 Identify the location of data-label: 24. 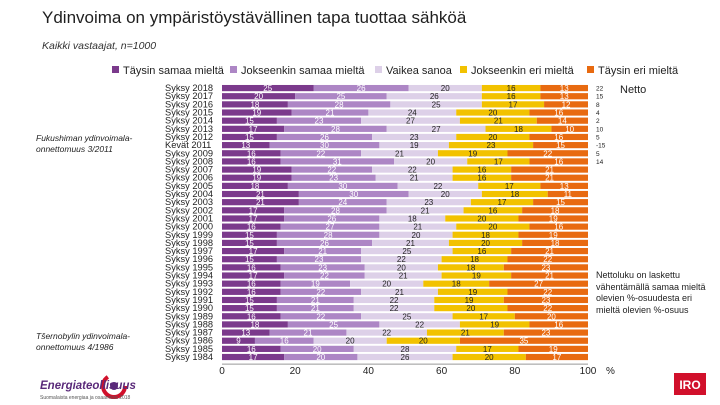
(342, 202).